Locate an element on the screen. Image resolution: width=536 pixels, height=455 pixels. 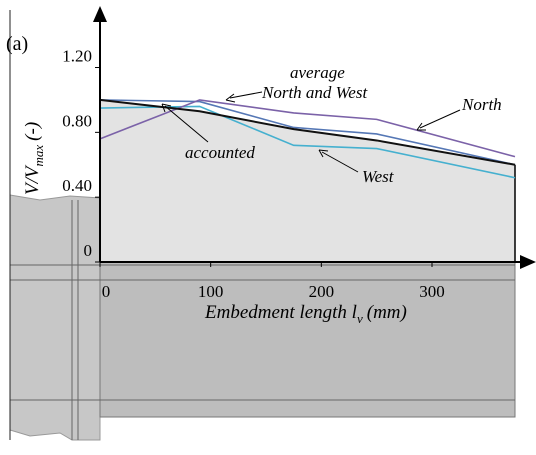
annotation: North is located at coordinates (481, 104).